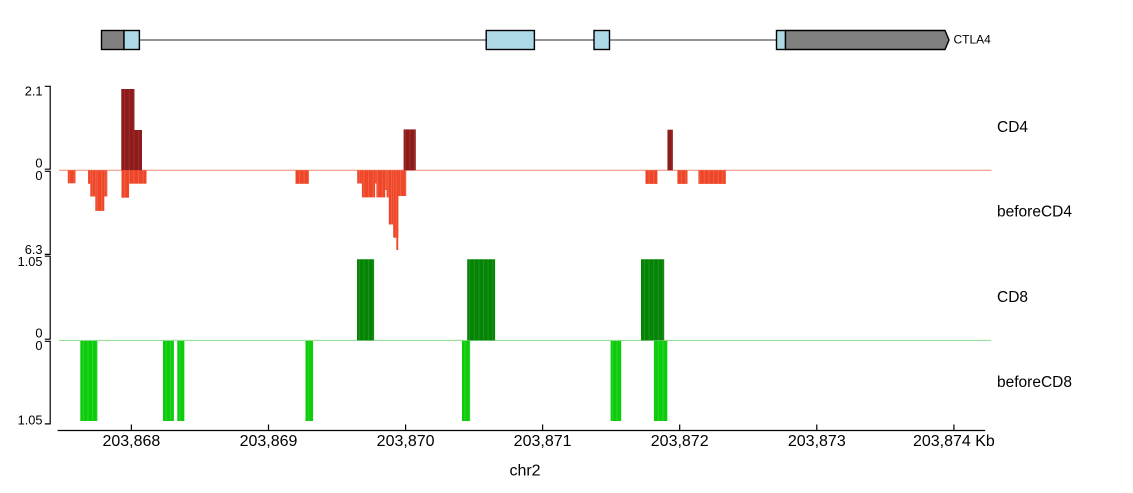  Describe the element at coordinates (817, 441) in the screenshot. I see `svg-text: 203,873` at that location.